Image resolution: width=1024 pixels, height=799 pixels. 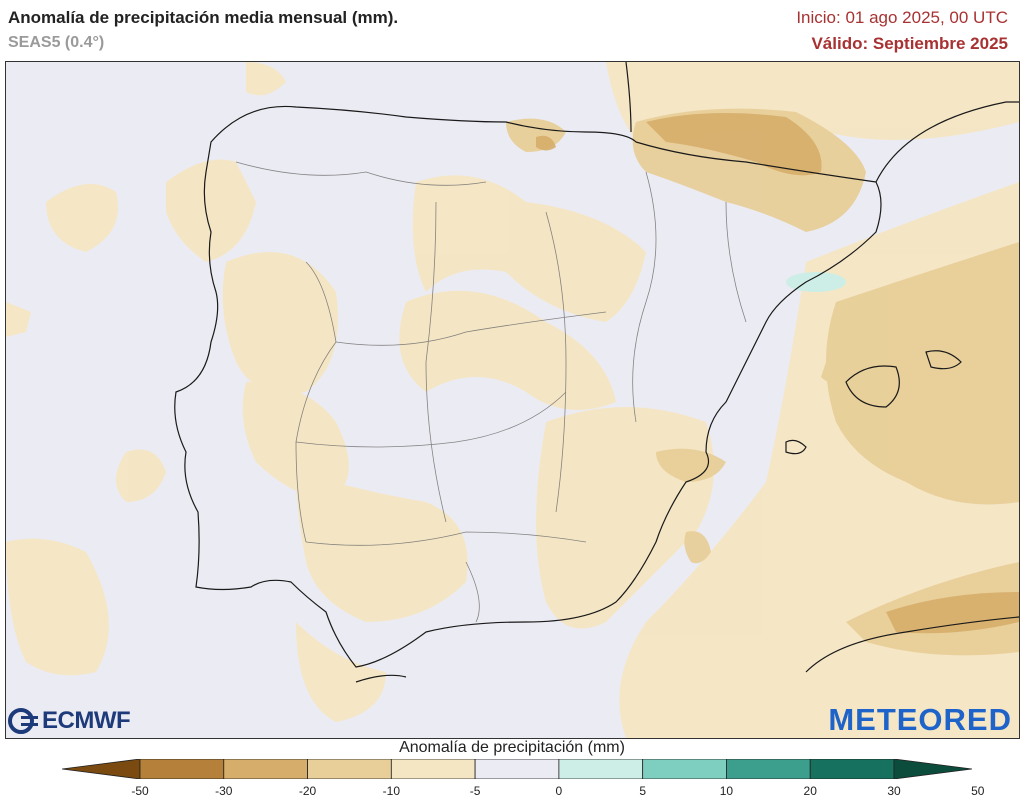 What do you see at coordinates (307, 791) in the screenshot?
I see `legend-tick-label: -20` at bounding box center [307, 791].